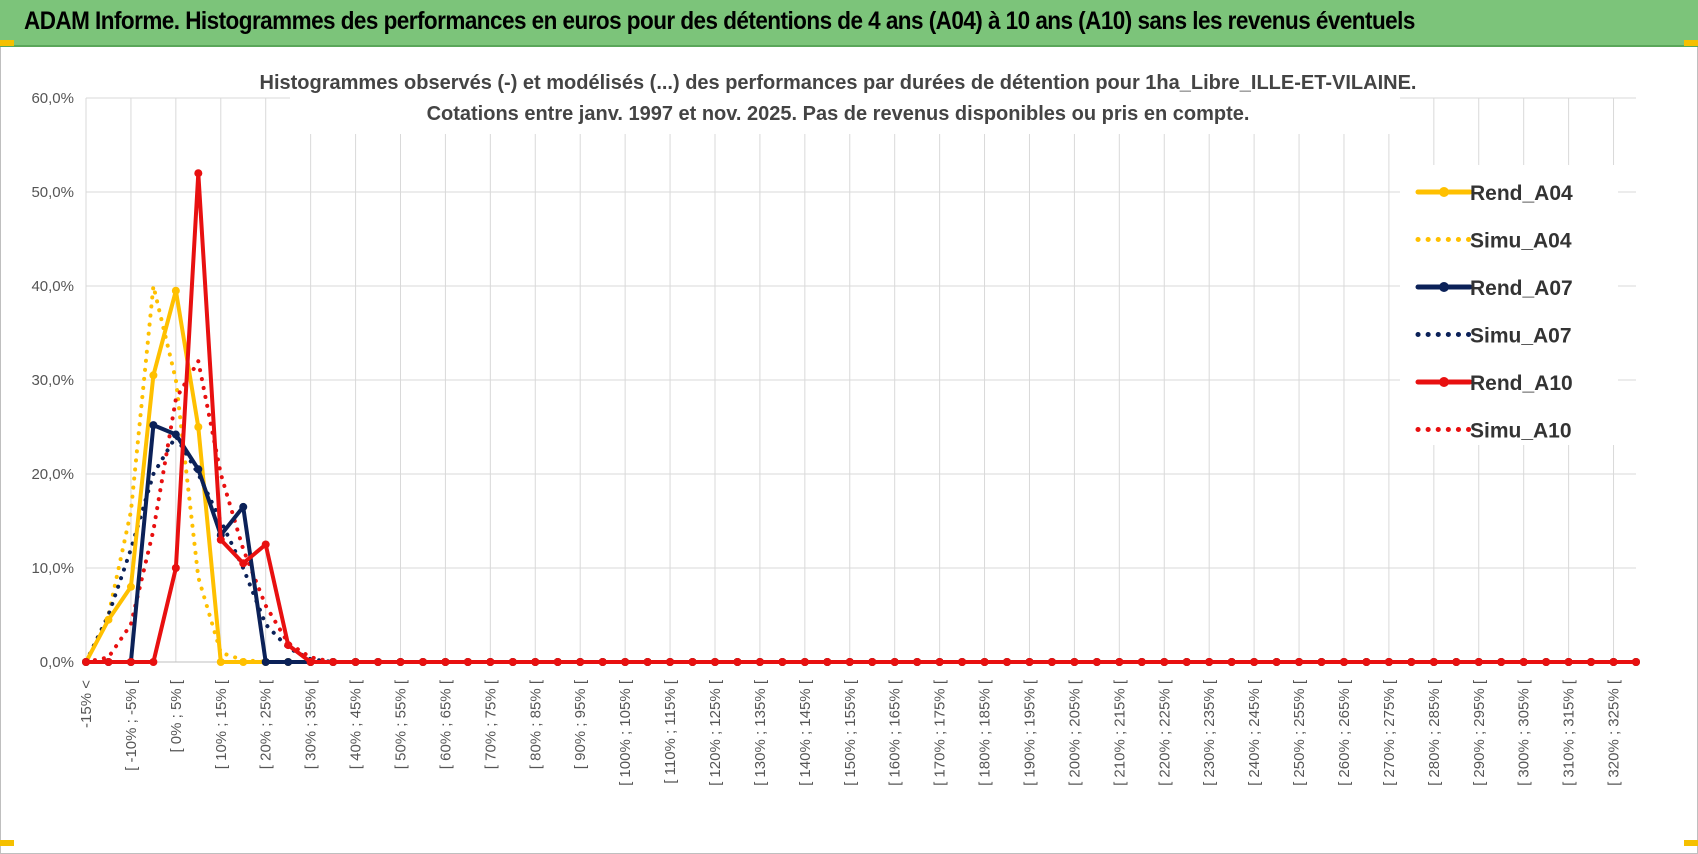 This screenshot has height=854, width=1698. I want to click on legend-label: Simu_A10, so click(1521, 431).